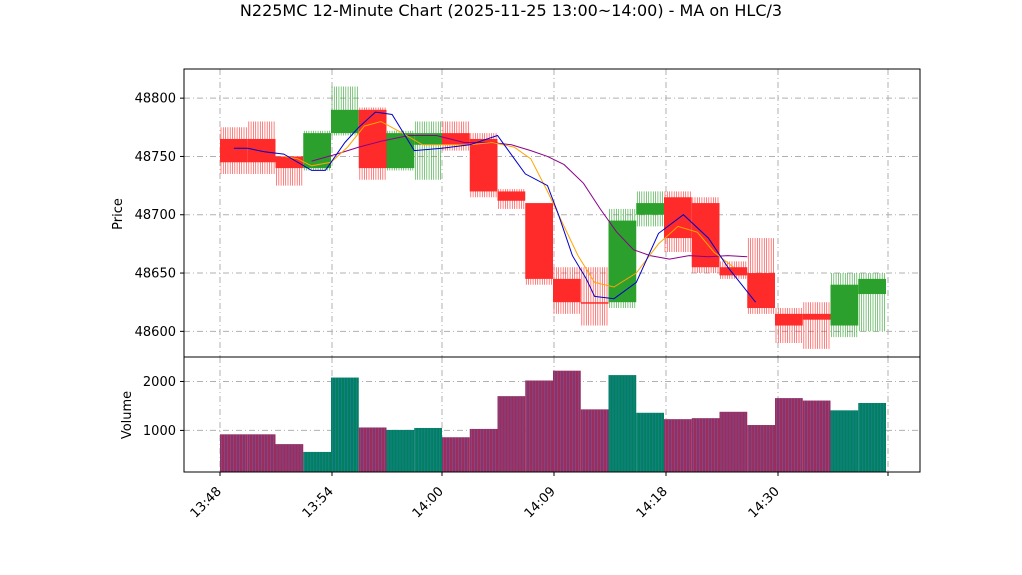  I want to click on candle-11-body, so click(539, 241).